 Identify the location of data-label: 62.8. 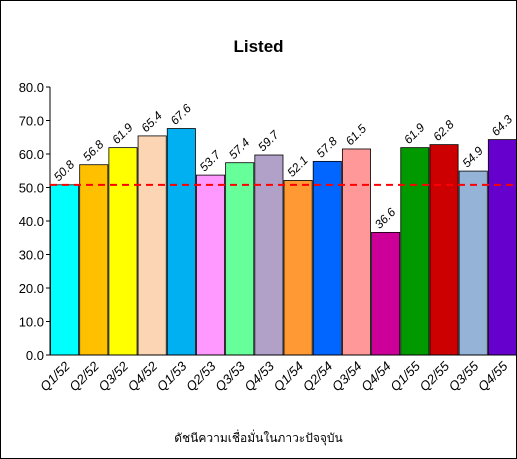
(443, 130).